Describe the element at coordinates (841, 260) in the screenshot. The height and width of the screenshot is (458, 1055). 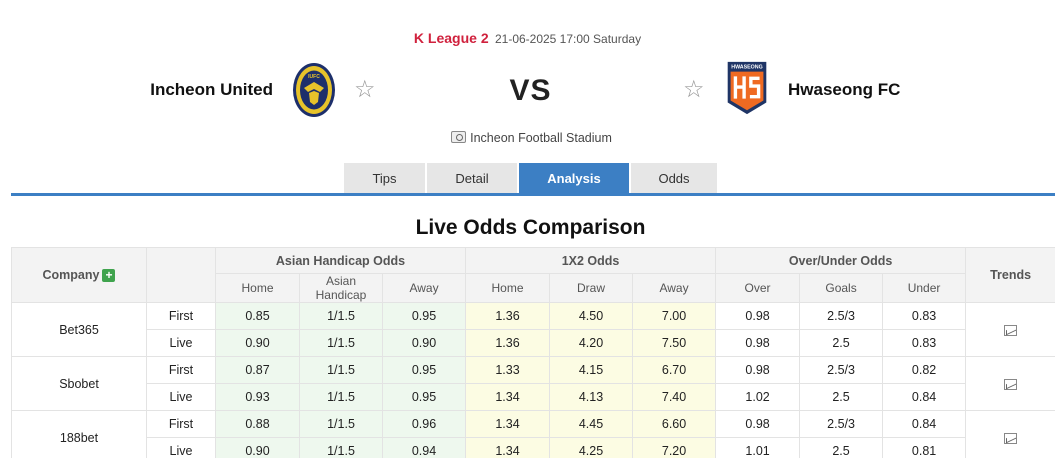
I see `over-under-group-header: Over/Under Odds` at that location.